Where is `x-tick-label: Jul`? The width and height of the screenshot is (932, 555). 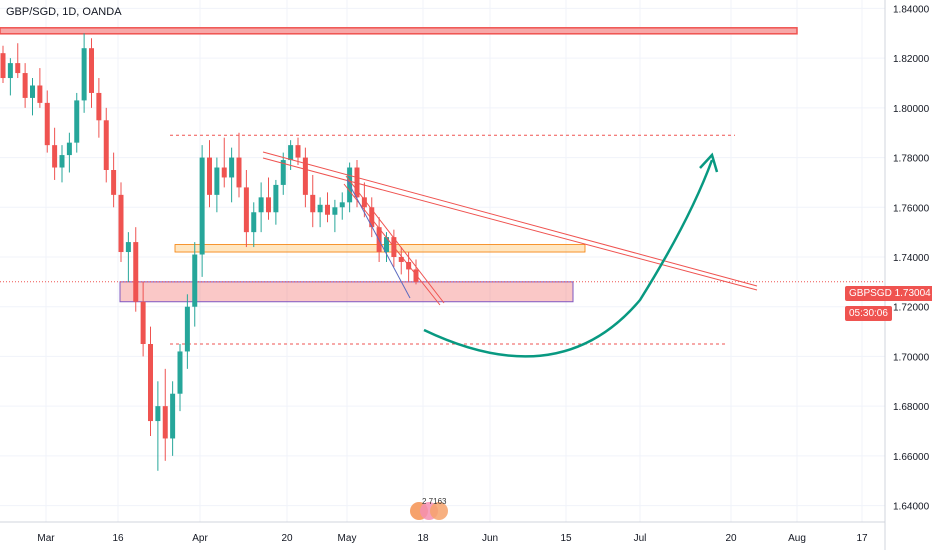
x-tick-label: Jul is located at coordinates (640, 538).